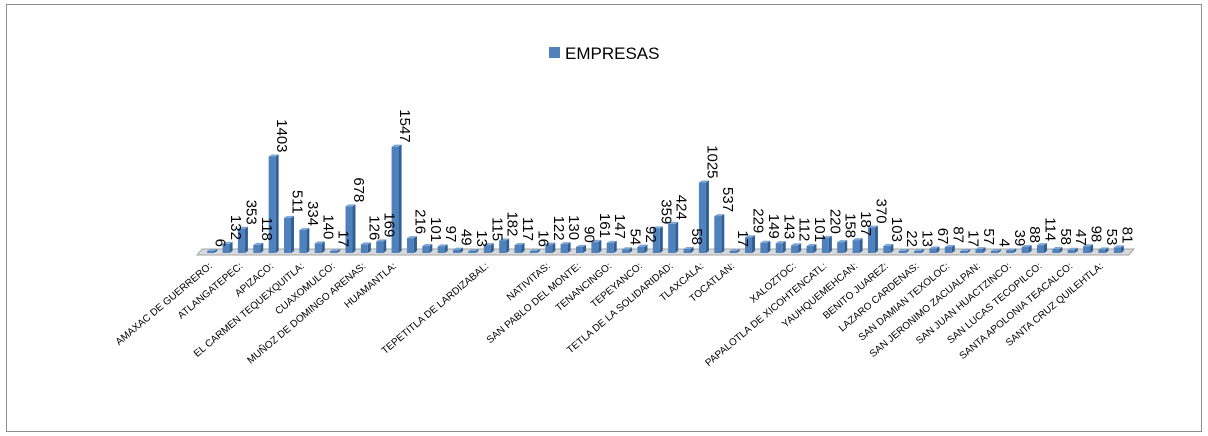 The height and width of the screenshot is (436, 1208). I want to click on data-label: 147, so click(619, 226).